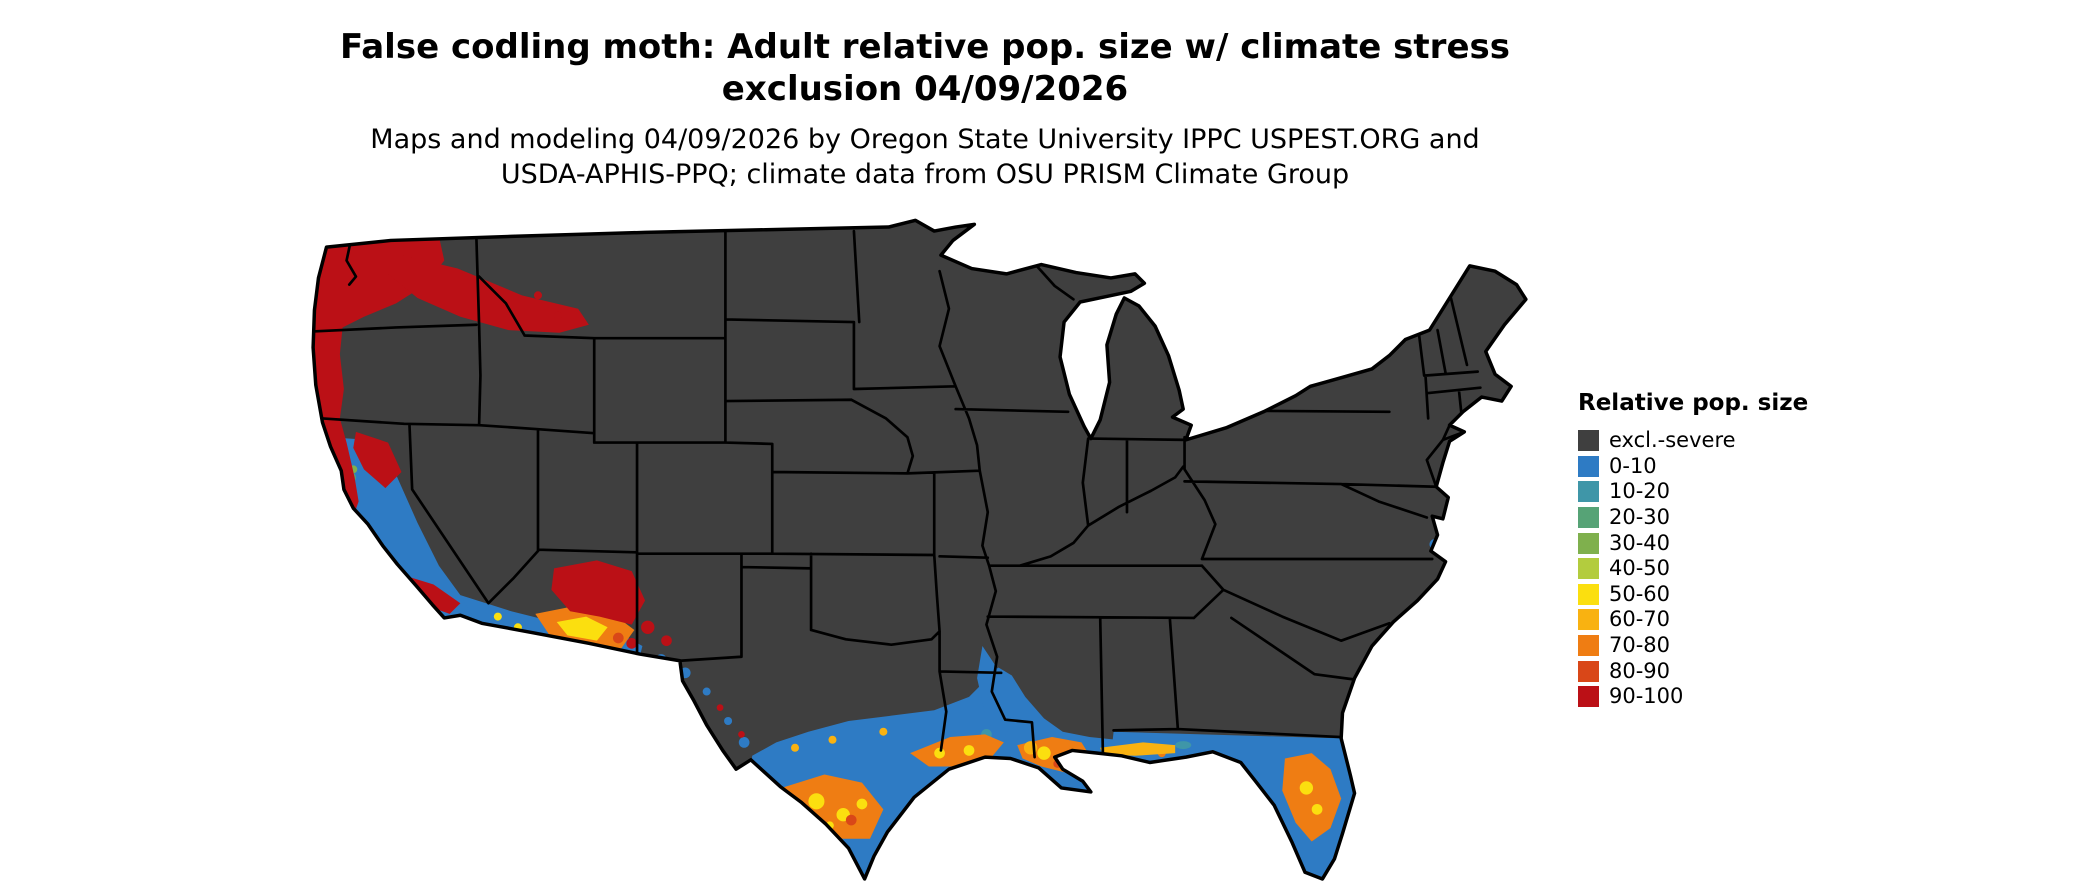 Image resolution: width=2100 pixels, height=892 pixels. What do you see at coordinates (1693, 467) in the screenshot?
I see `legend-item-0-10: 0-10` at bounding box center [1693, 467].